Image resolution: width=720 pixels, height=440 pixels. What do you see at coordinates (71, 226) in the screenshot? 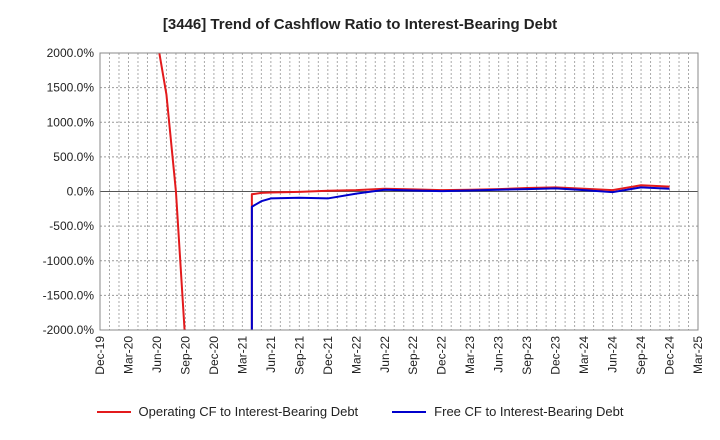
I see `y-tick-label: -500.0%` at bounding box center [71, 226].